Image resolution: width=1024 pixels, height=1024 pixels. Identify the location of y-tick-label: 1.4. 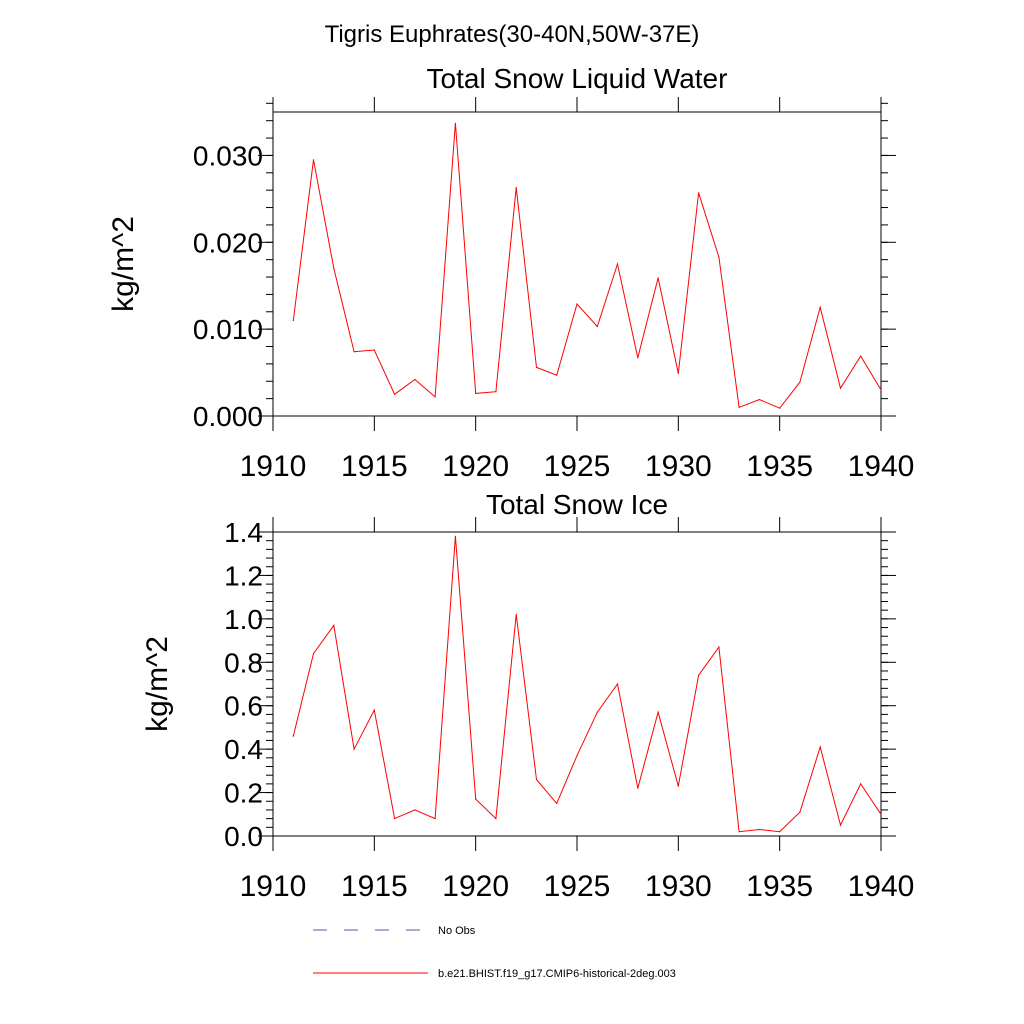
(243, 532).